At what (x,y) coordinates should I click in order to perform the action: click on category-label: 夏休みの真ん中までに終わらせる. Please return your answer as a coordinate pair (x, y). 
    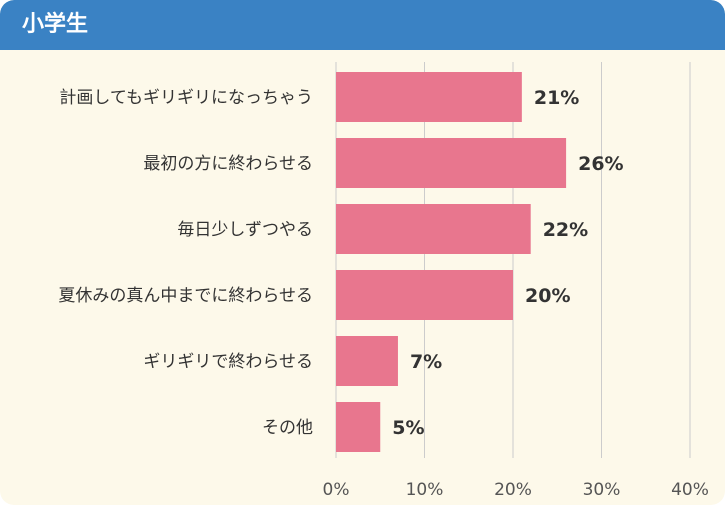
    Looking at the image, I should click on (185, 296).